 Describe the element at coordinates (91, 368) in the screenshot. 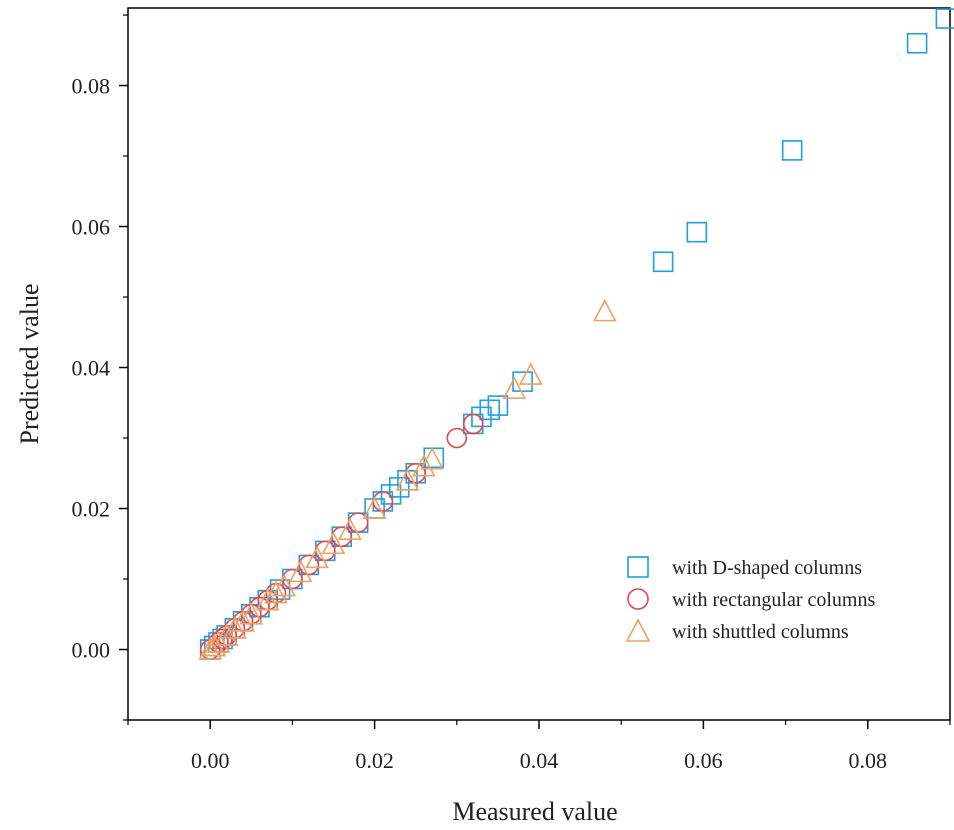

I see `y-tick-label: 0.04` at that location.